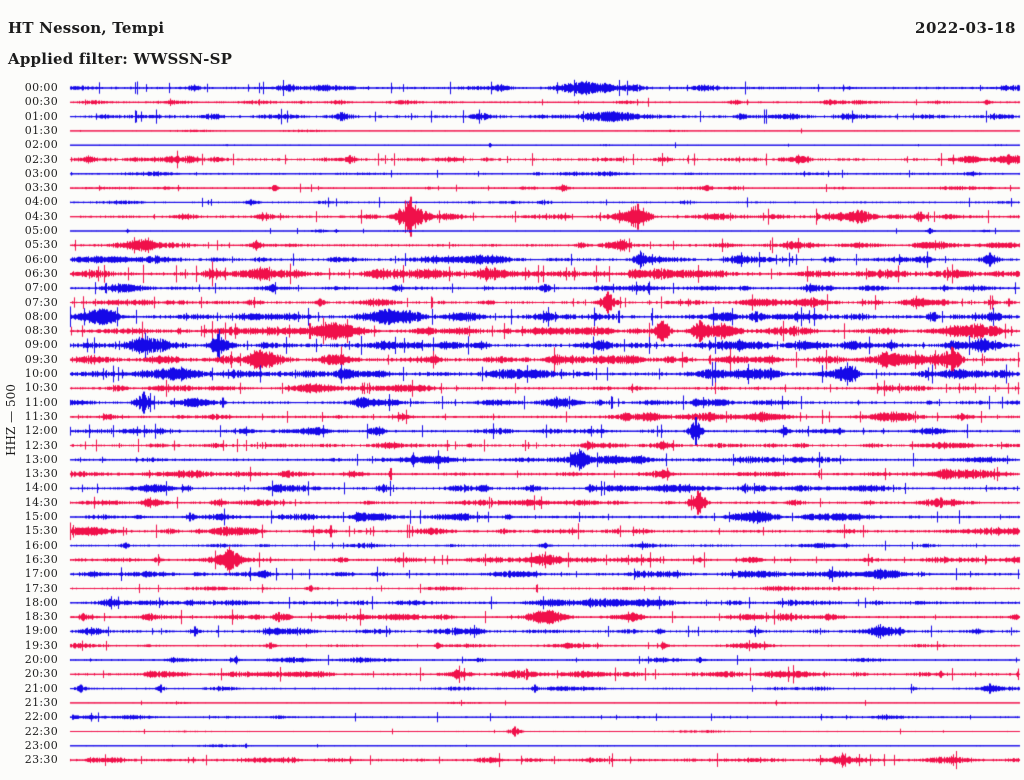  Describe the element at coordinates (41, 702) in the screenshot. I see `time-label: 21:30` at that location.